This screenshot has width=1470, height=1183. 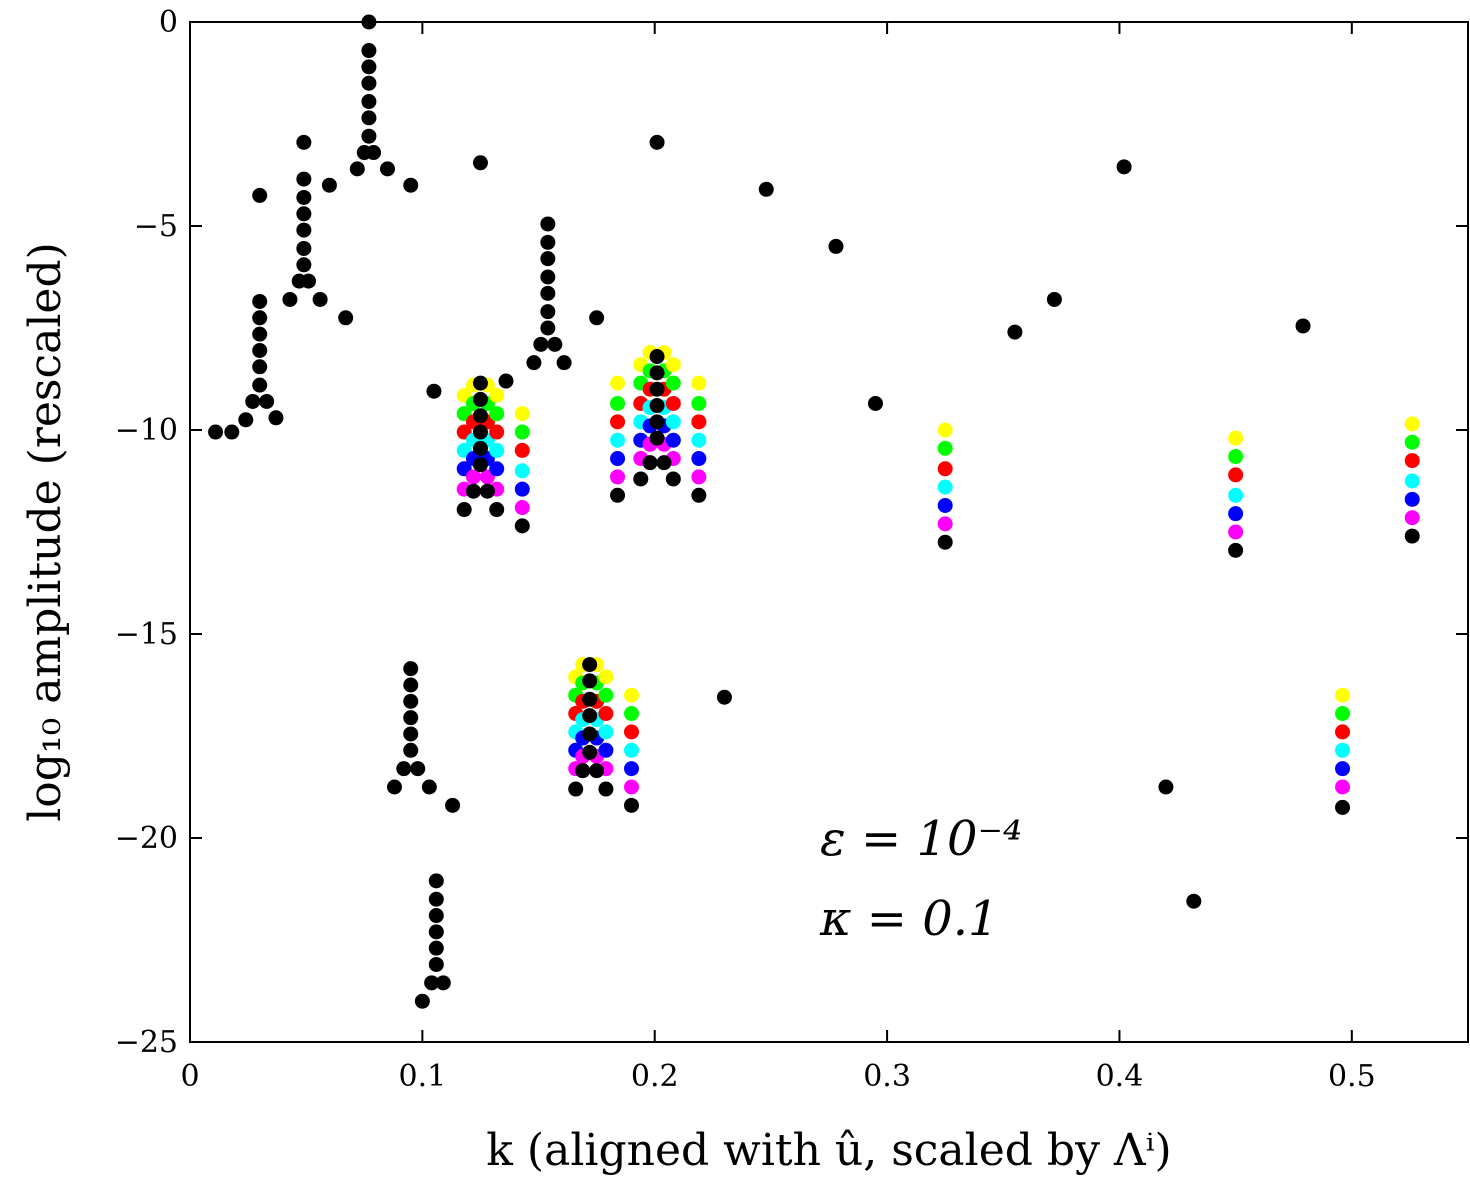 I want to click on x-tick-label: 0.2, so click(x=655, y=1076).